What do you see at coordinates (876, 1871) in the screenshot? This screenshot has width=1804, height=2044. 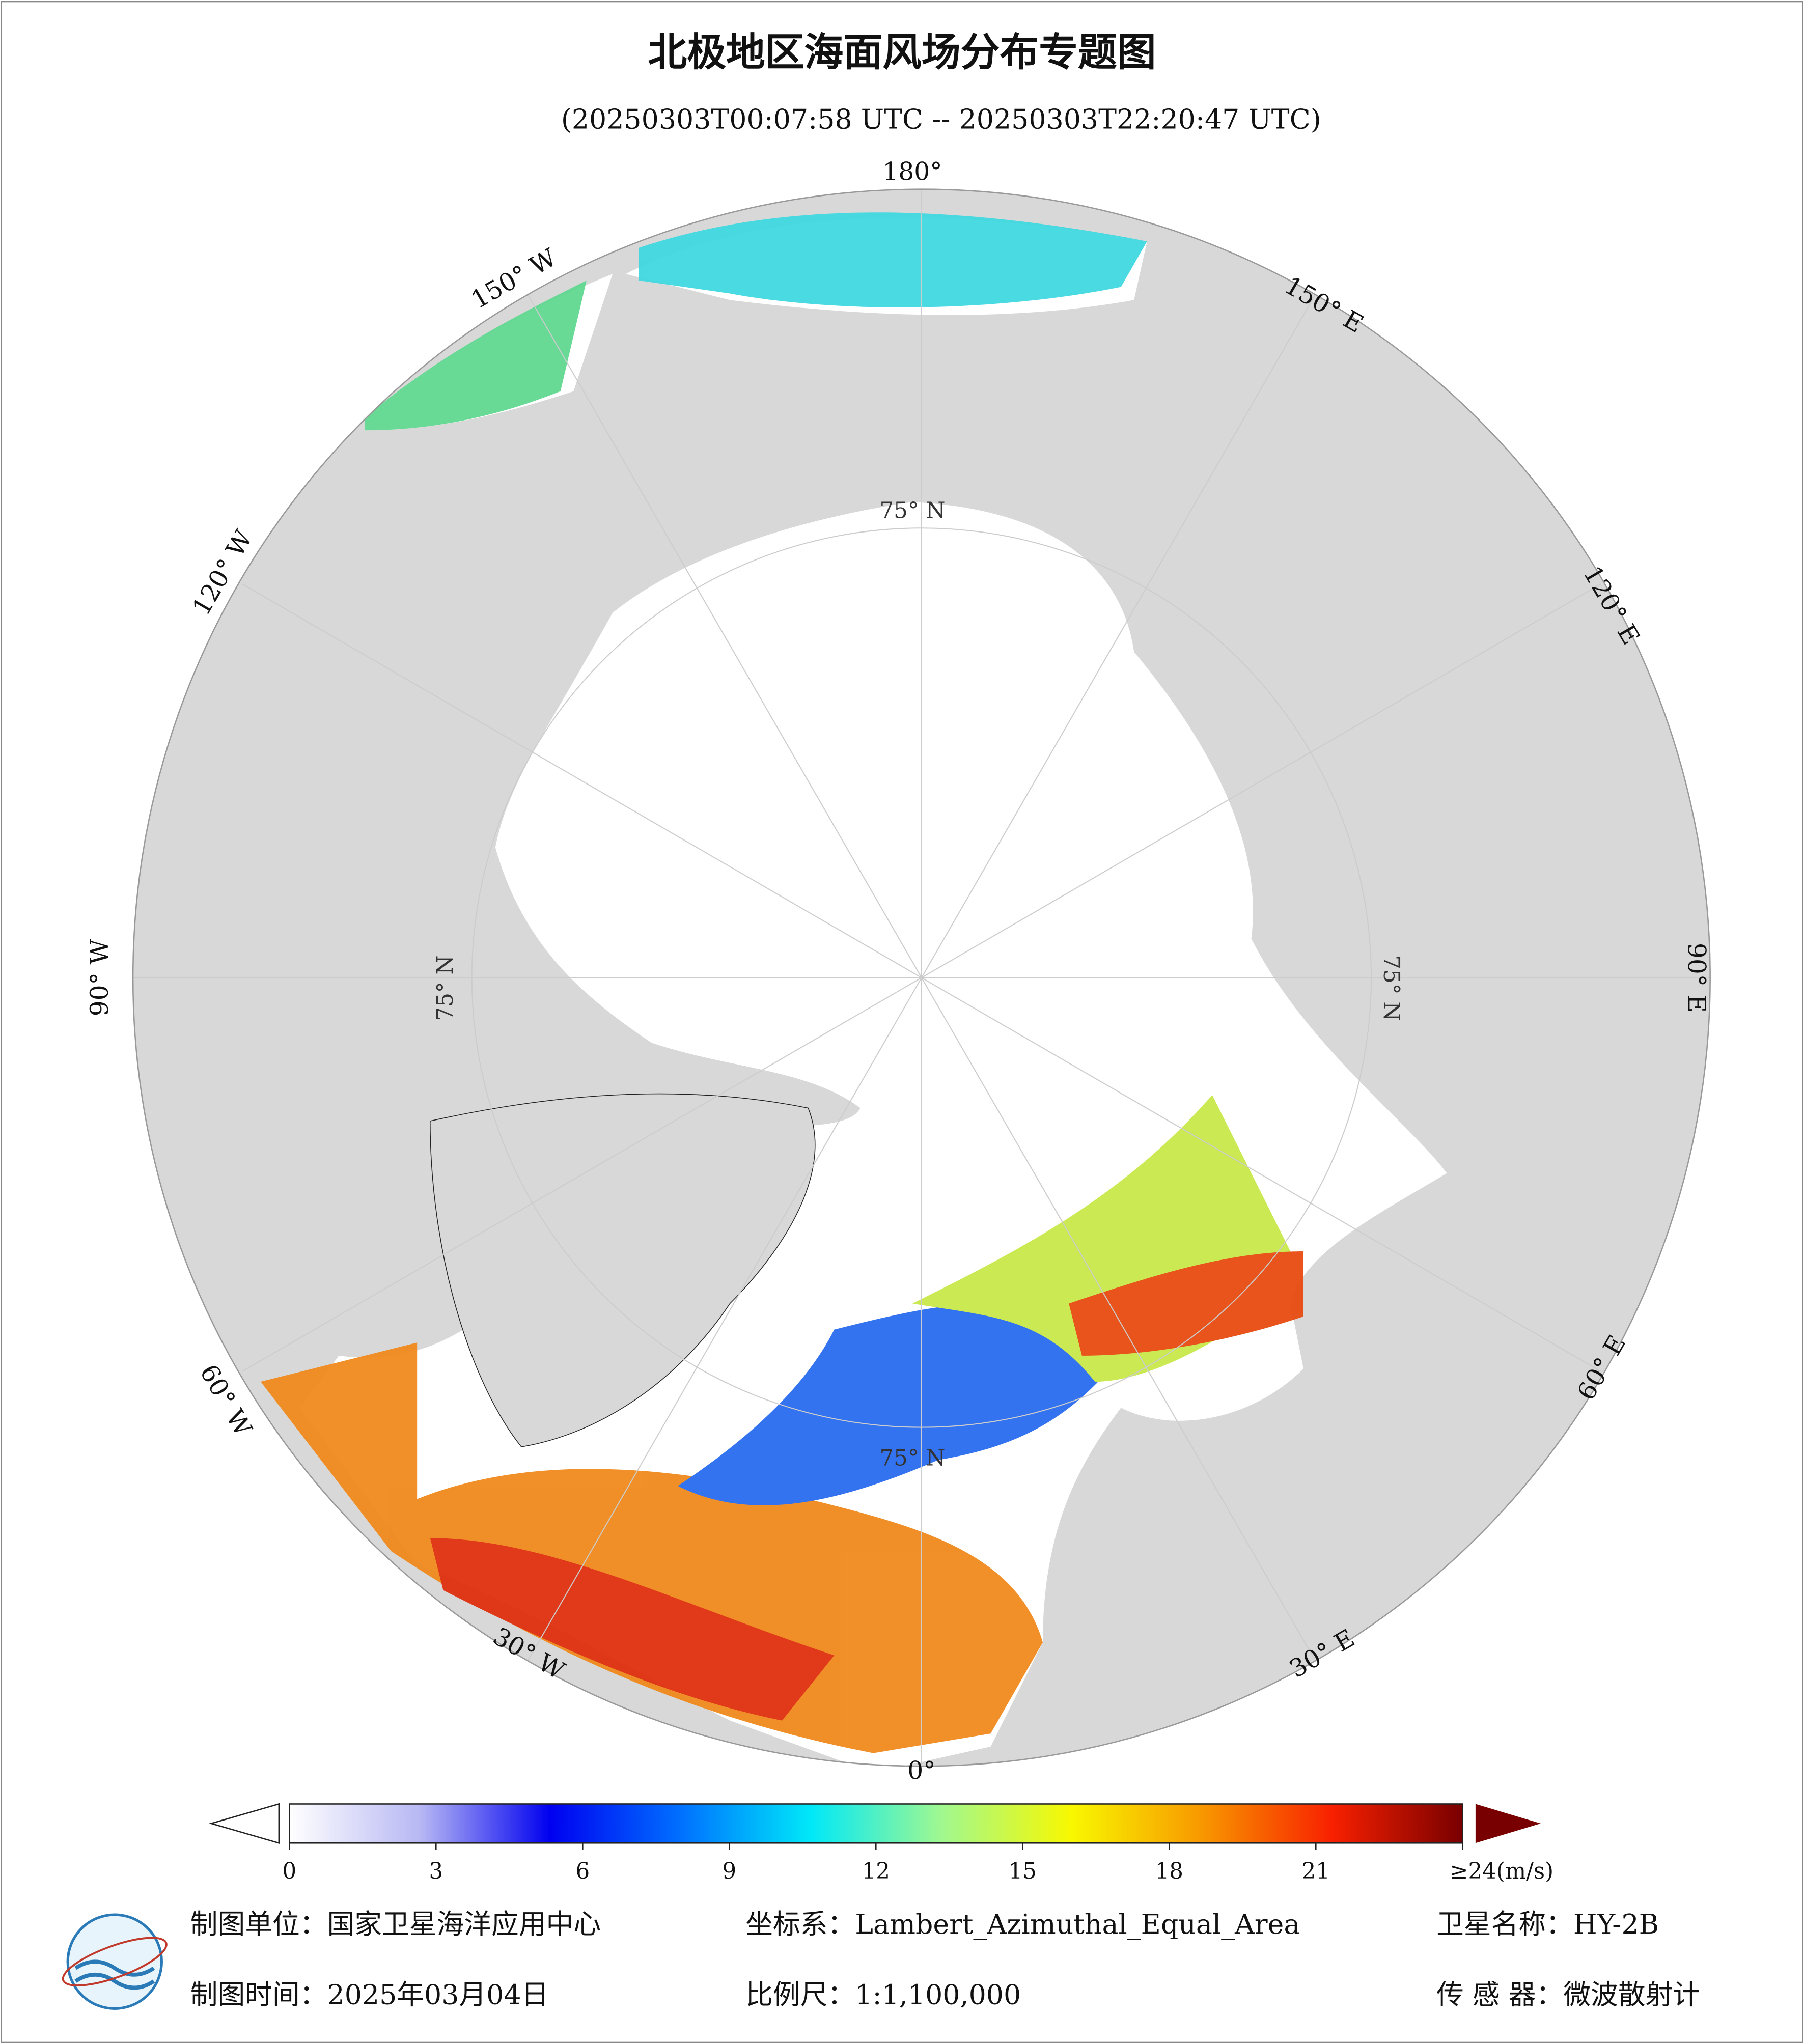 I see `colorbar-tick-label: 12` at bounding box center [876, 1871].